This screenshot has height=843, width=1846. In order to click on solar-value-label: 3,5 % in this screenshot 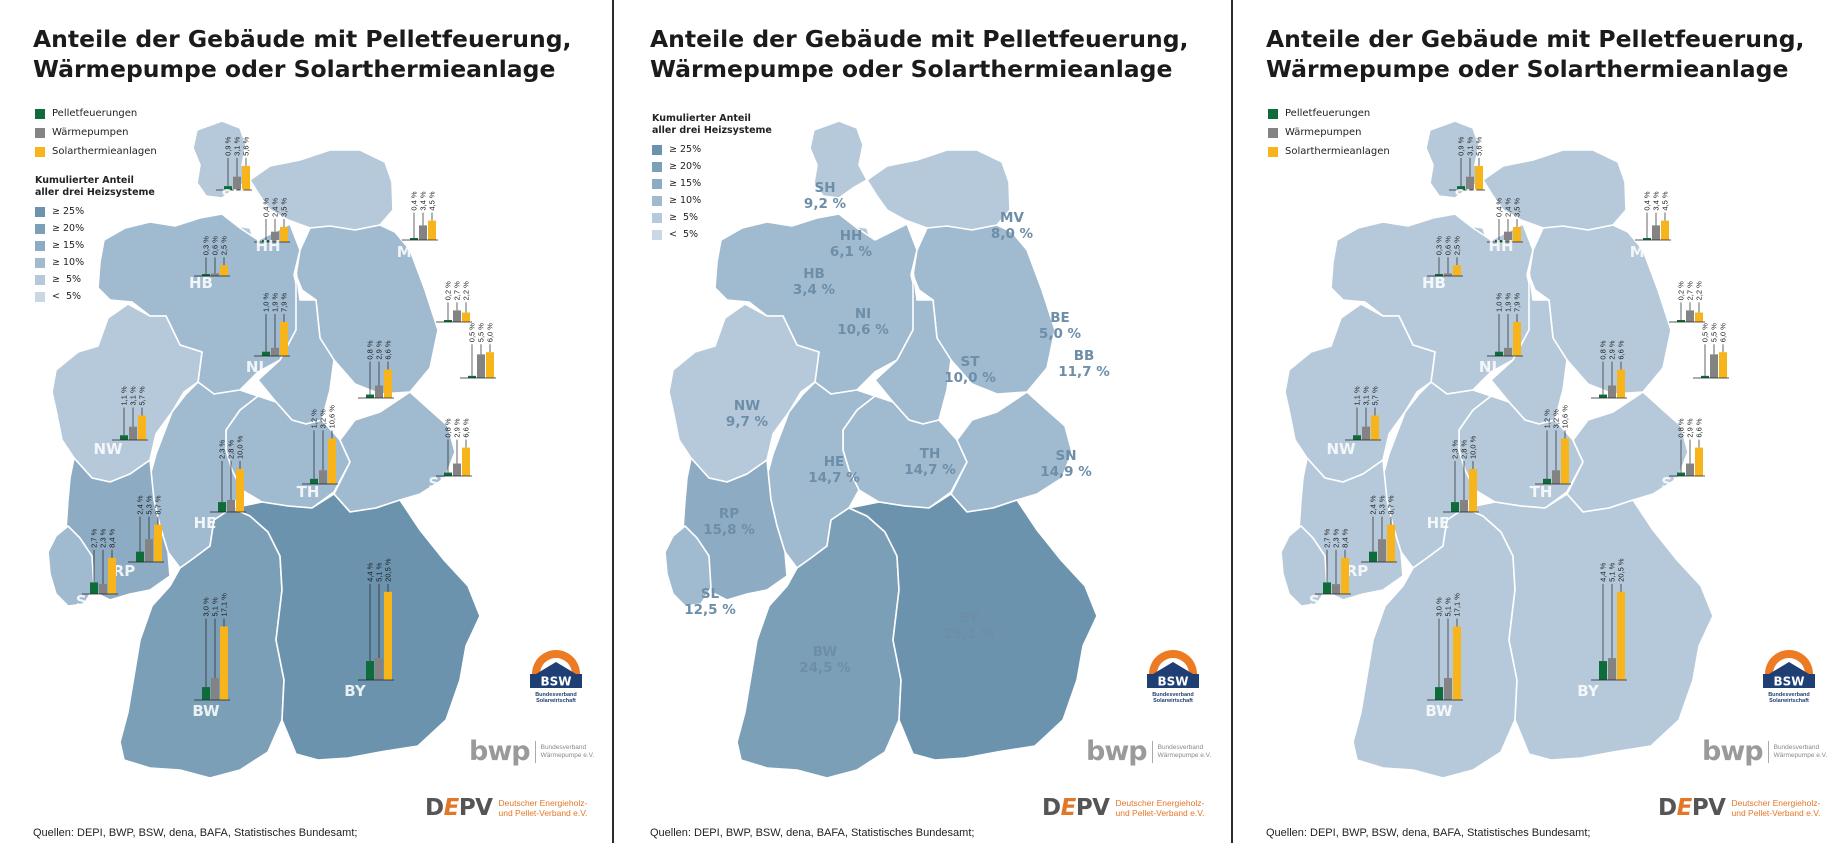, I will do `click(284, 207)`.